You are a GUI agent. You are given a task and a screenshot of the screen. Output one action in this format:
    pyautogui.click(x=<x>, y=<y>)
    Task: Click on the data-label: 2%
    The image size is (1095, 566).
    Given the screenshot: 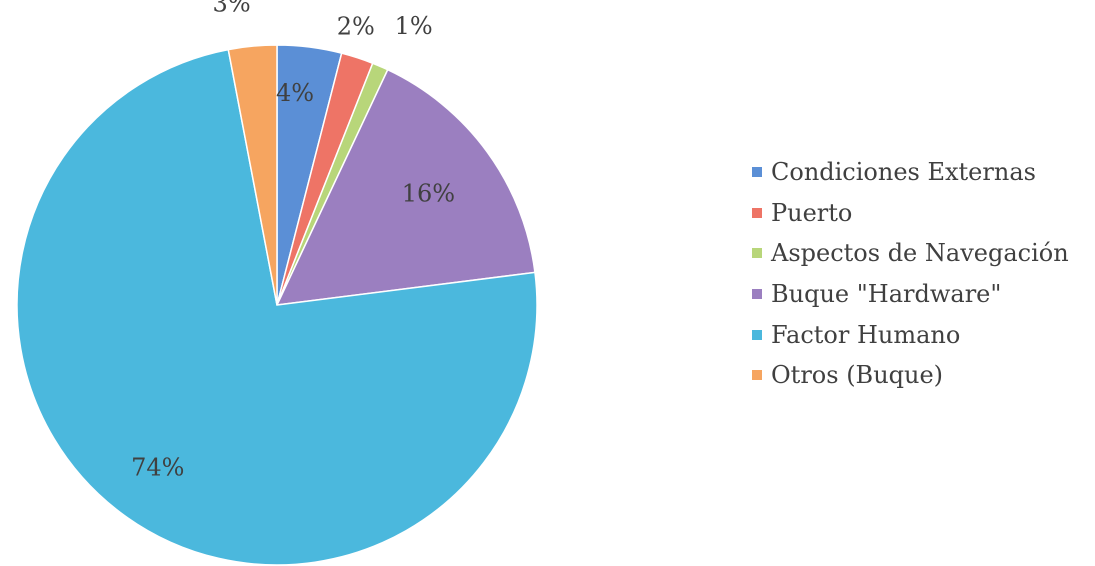 What is the action you would take?
    pyautogui.click(x=356, y=26)
    